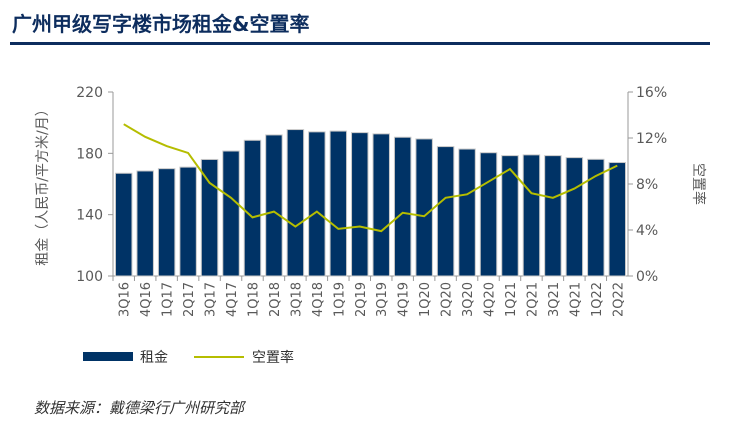  Describe the element at coordinates (253, 299) in the screenshot. I see `x-tick-label: 1Q18` at that location.